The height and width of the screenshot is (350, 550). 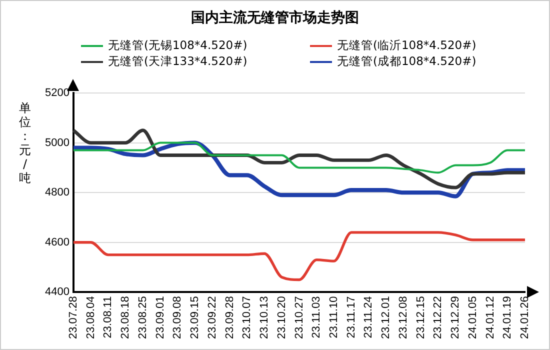 What do you see at coordinates (299, 318) in the screenshot?
I see `x-tick-label: 23.10.27` at bounding box center [299, 318].